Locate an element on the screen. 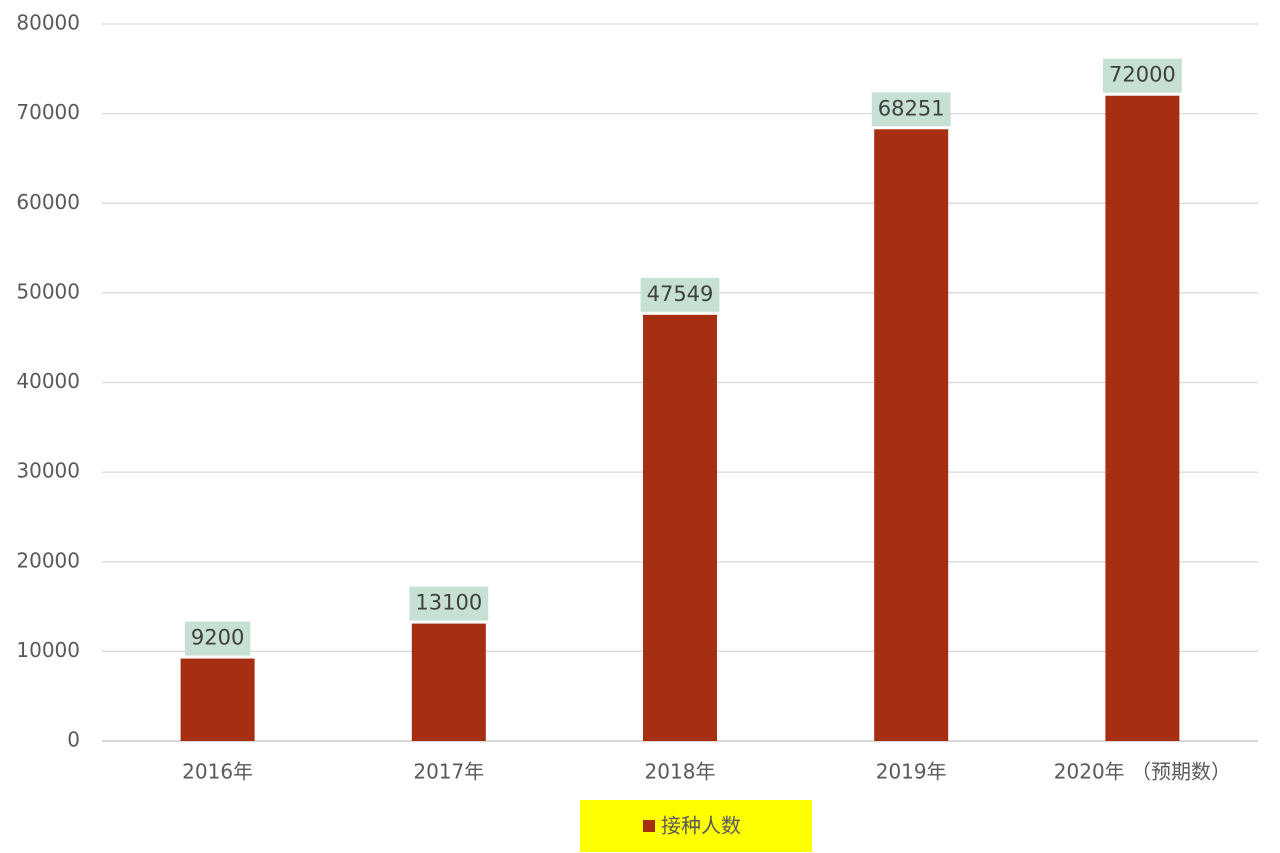  data-label: 68251 is located at coordinates (911, 108).